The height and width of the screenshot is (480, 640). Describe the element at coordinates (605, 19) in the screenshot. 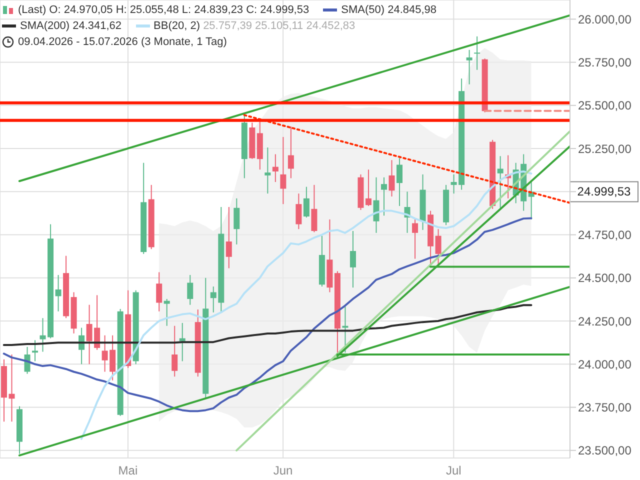

I see `y-tick-label: 26.000,00` at that location.